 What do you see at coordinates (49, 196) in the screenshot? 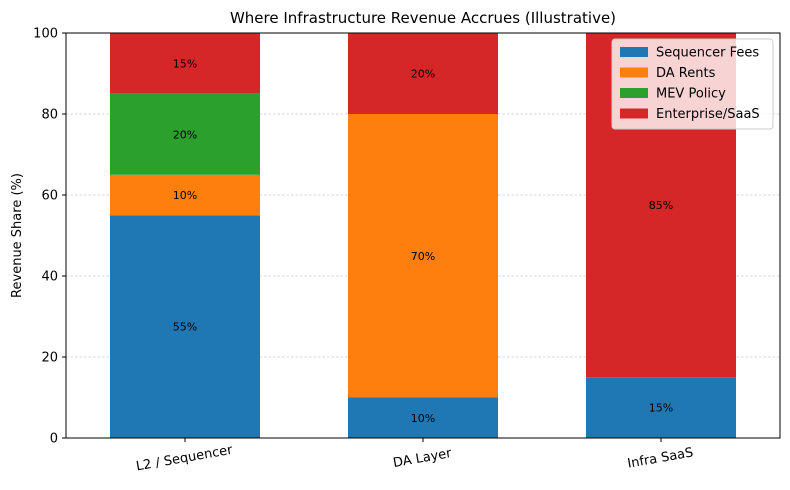
I see `y-tick-label: 60` at bounding box center [49, 196].